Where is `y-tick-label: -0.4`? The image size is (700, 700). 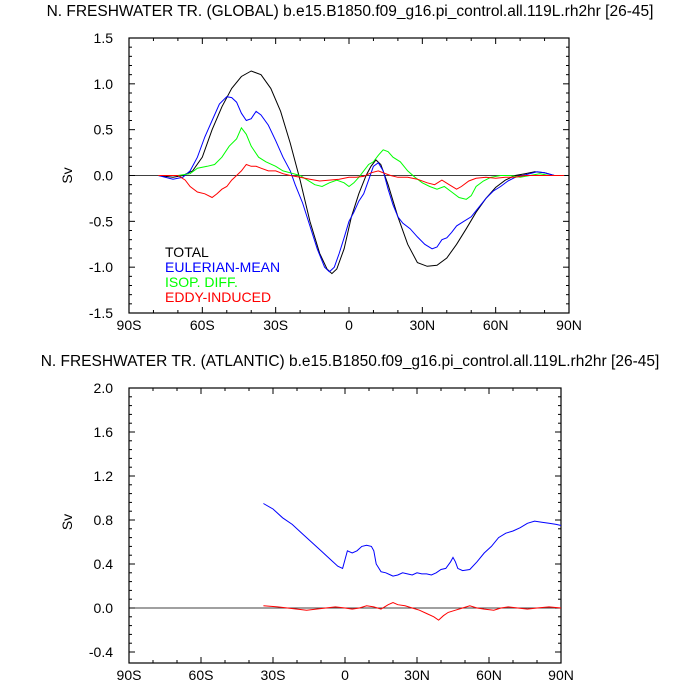 y-tick-label: -0.4 is located at coordinates (101, 652).